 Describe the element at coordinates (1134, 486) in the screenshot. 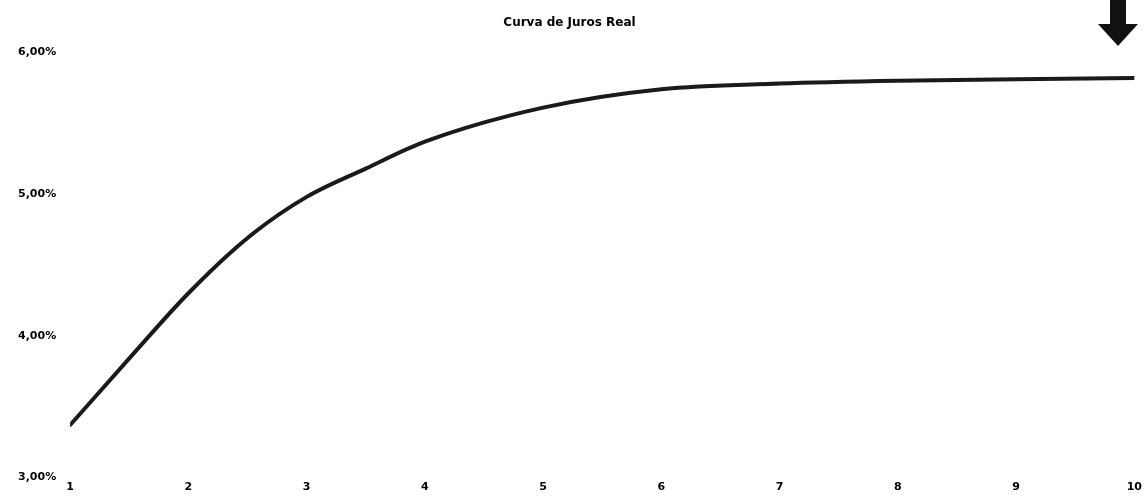

I see `x-tick-label: 10` at that location.